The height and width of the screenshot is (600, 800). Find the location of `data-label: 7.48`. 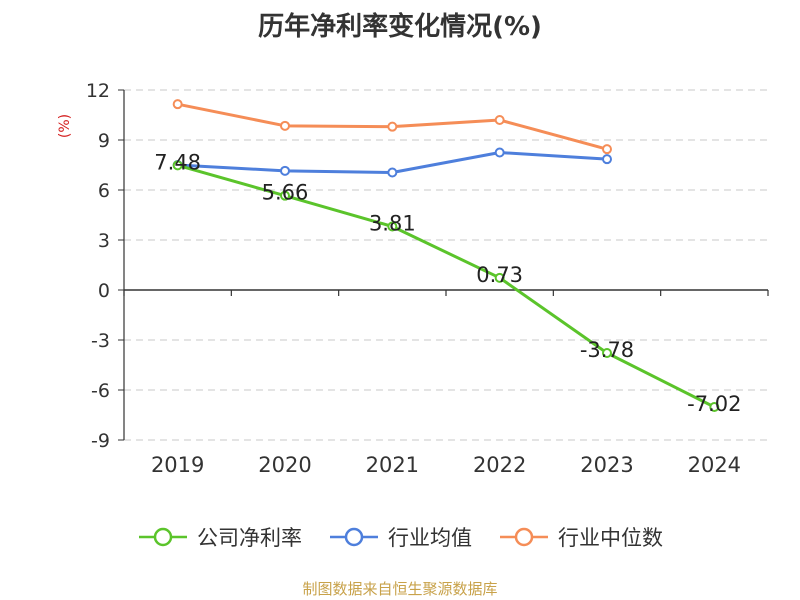

data-label: 7.48 is located at coordinates (177, 162).